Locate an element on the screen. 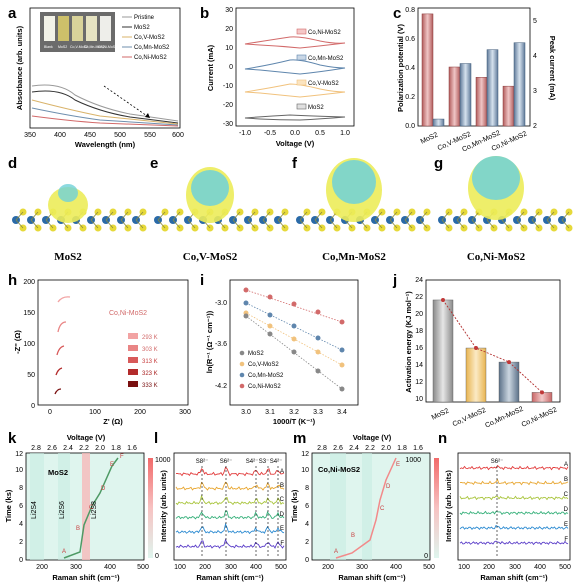 The width and height of the screenshot is (578, 586). j-cat-1: Co,V-MoS2 is located at coordinates (469, 418).